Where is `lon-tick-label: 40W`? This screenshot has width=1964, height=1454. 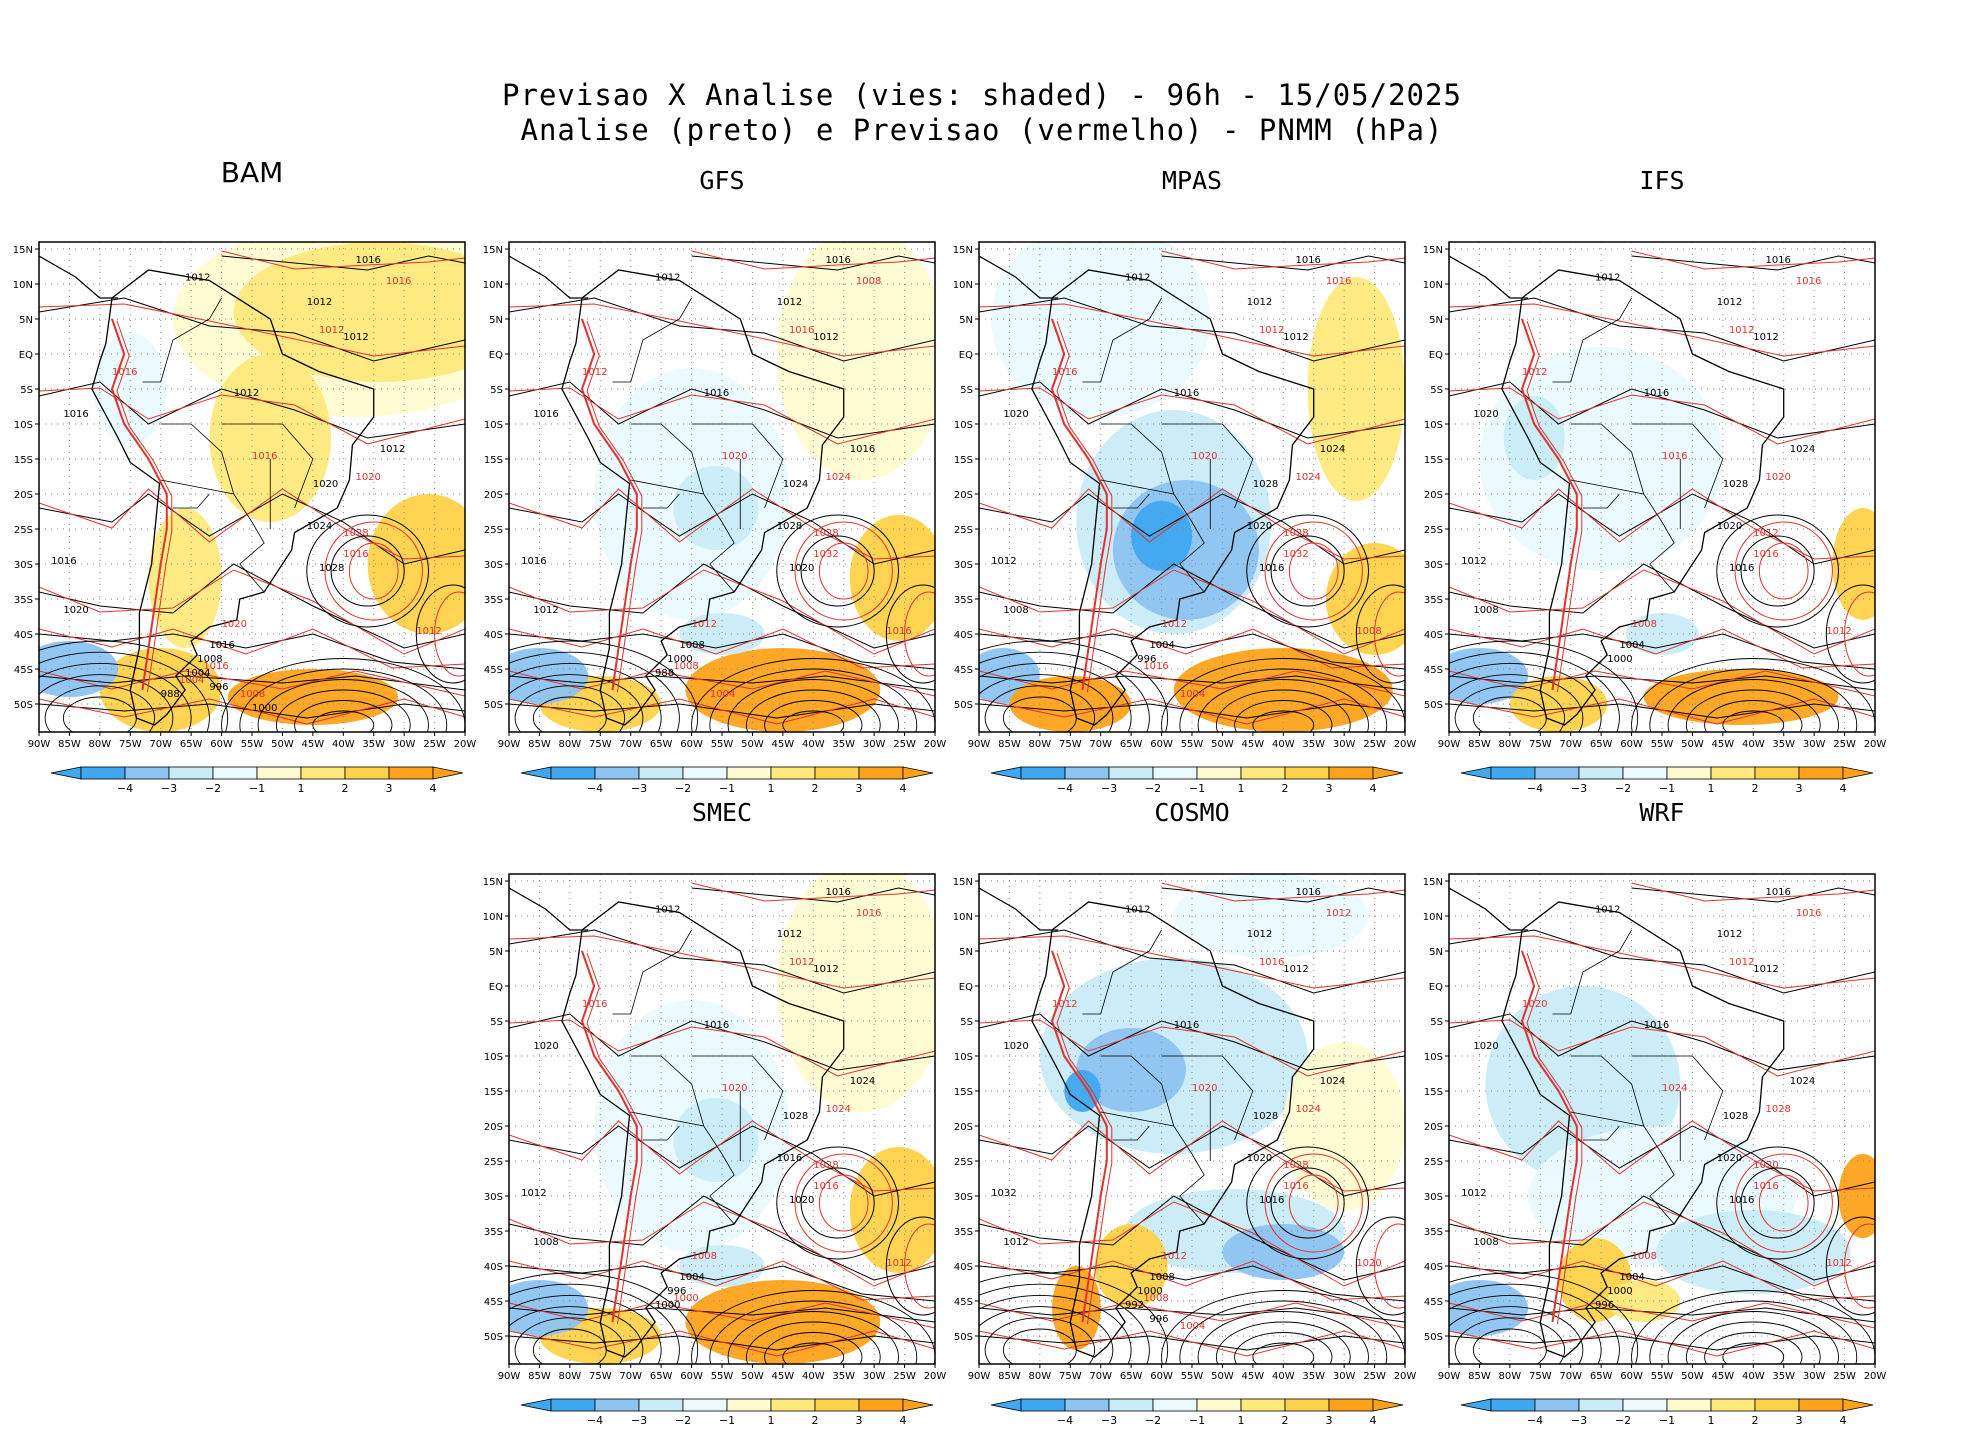
lon-tick-label: 40W is located at coordinates (1753, 744).